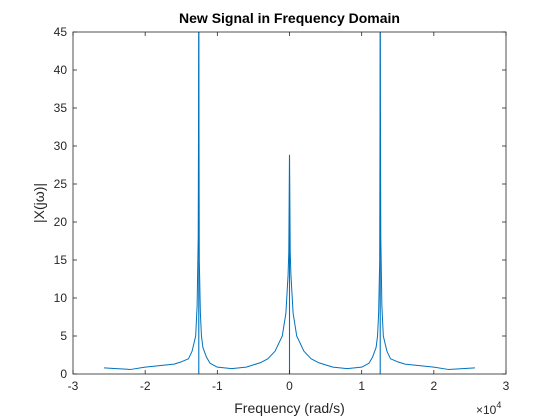 The height and width of the screenshot is (420, 560). I want to click on y-tick-label: 40, so click(61, 70).